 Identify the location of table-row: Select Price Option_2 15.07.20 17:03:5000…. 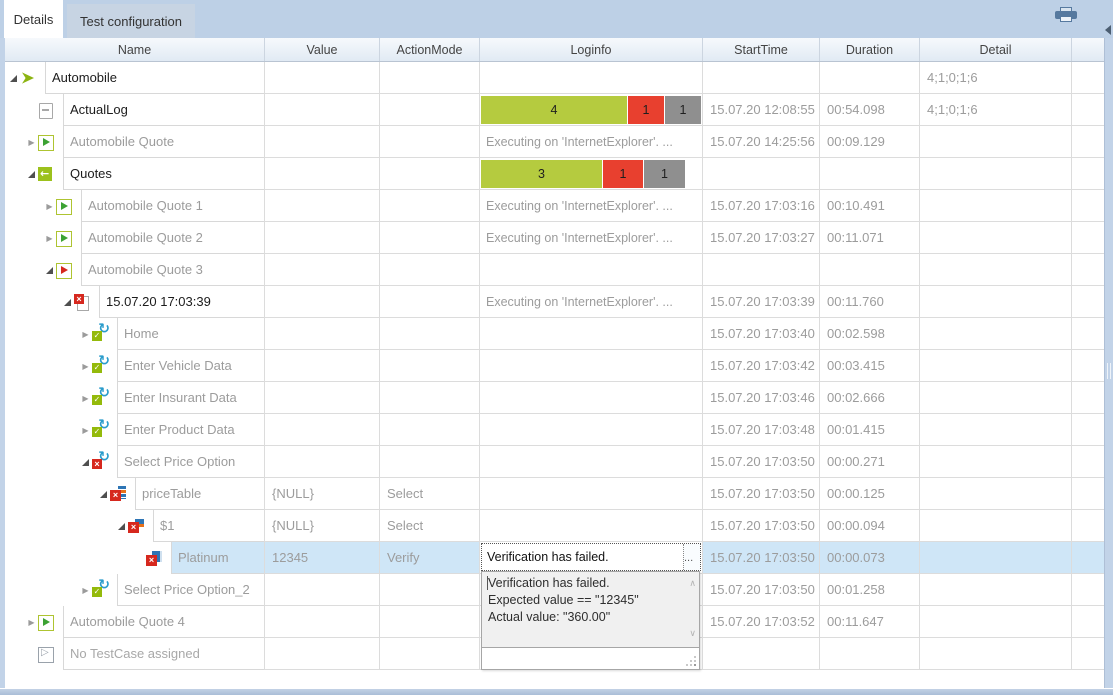
(554, 590).